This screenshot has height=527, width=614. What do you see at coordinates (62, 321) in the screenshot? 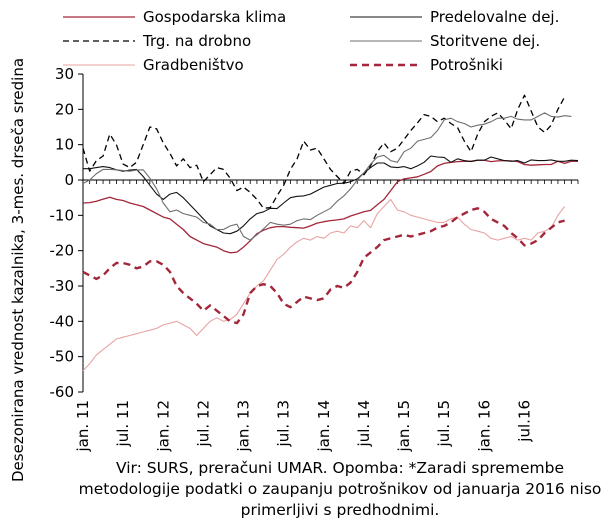
I see `y-tick-label: -40` at bounding box center [62, 321].